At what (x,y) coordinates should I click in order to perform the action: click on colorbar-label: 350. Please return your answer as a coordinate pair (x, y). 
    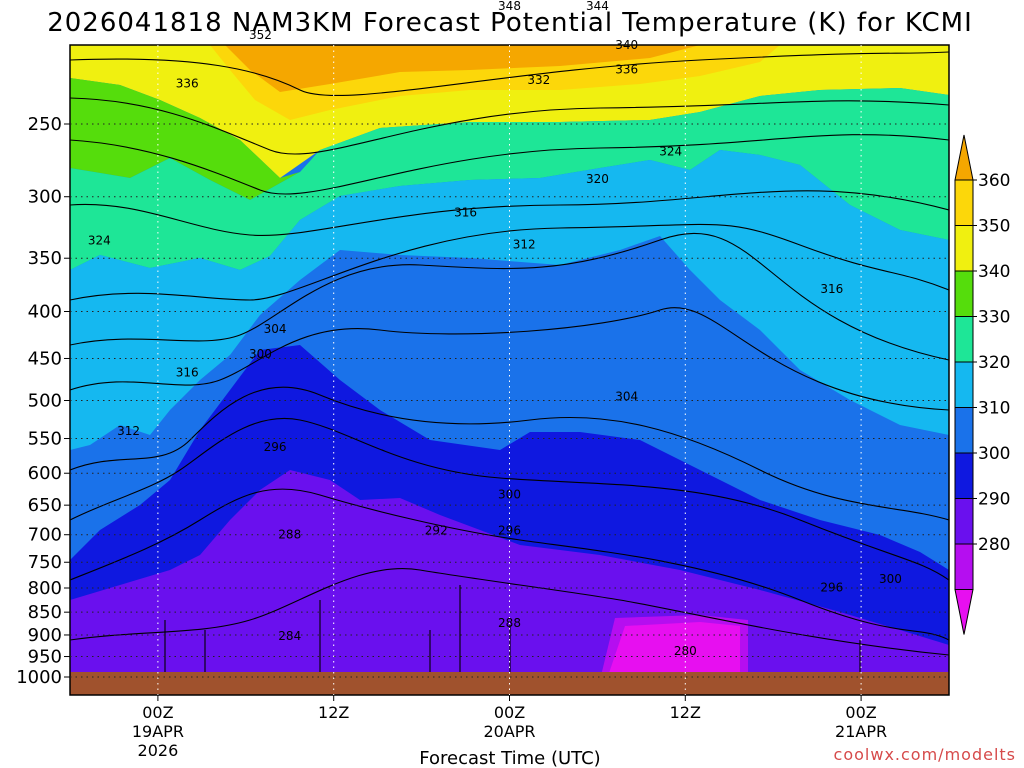
    Looking at the image, I should click on (994, 227).